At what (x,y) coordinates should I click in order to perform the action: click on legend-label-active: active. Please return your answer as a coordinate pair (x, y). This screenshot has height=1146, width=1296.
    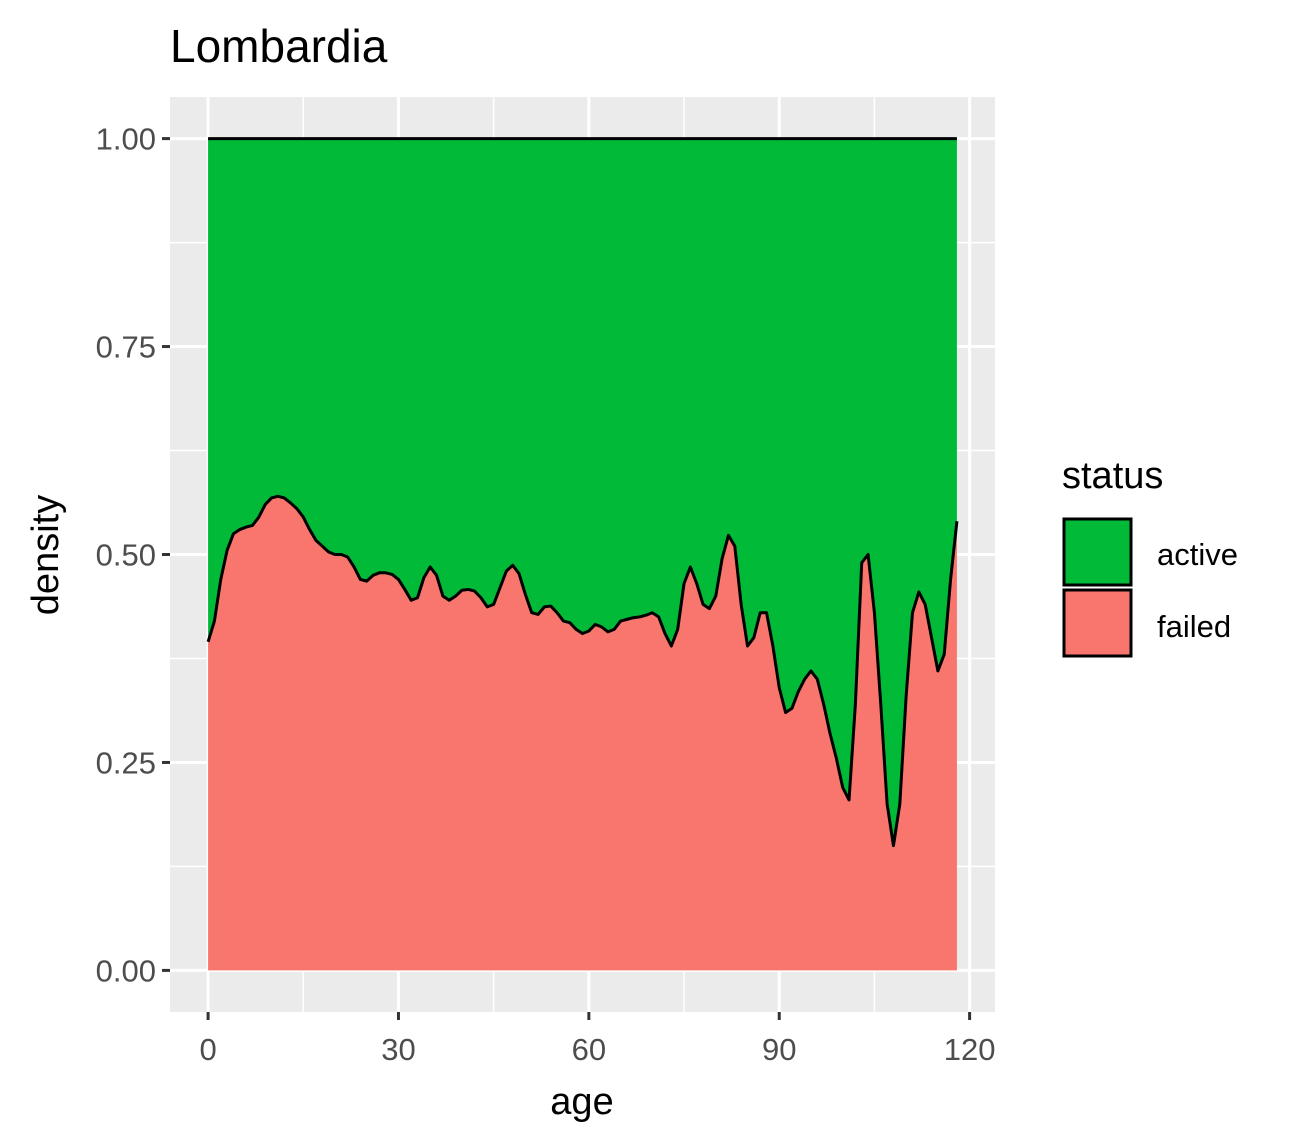
    Looking at the image, I should click on (1197, 554).